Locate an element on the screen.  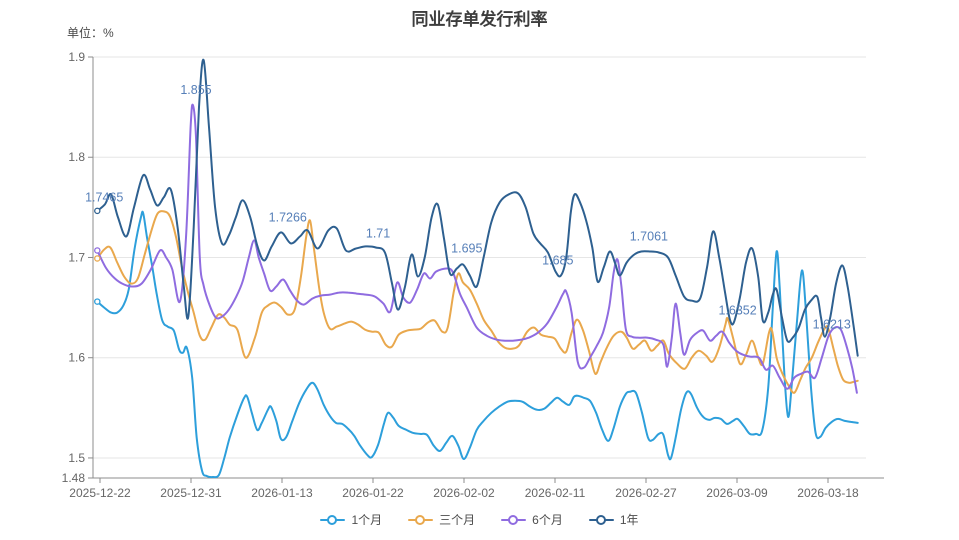
y-tick-label: 1.7 is located at coordinates (76, 257).